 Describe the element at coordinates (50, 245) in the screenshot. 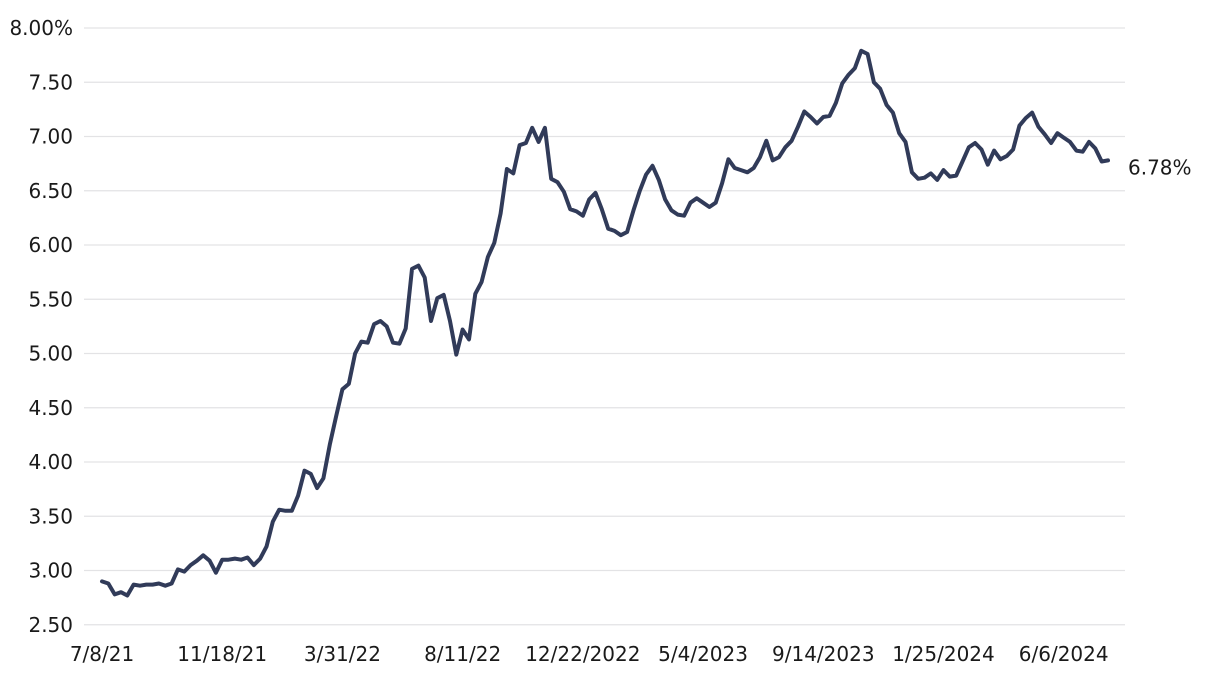

I see `y-axis-tick-label: 6.00` at that location.